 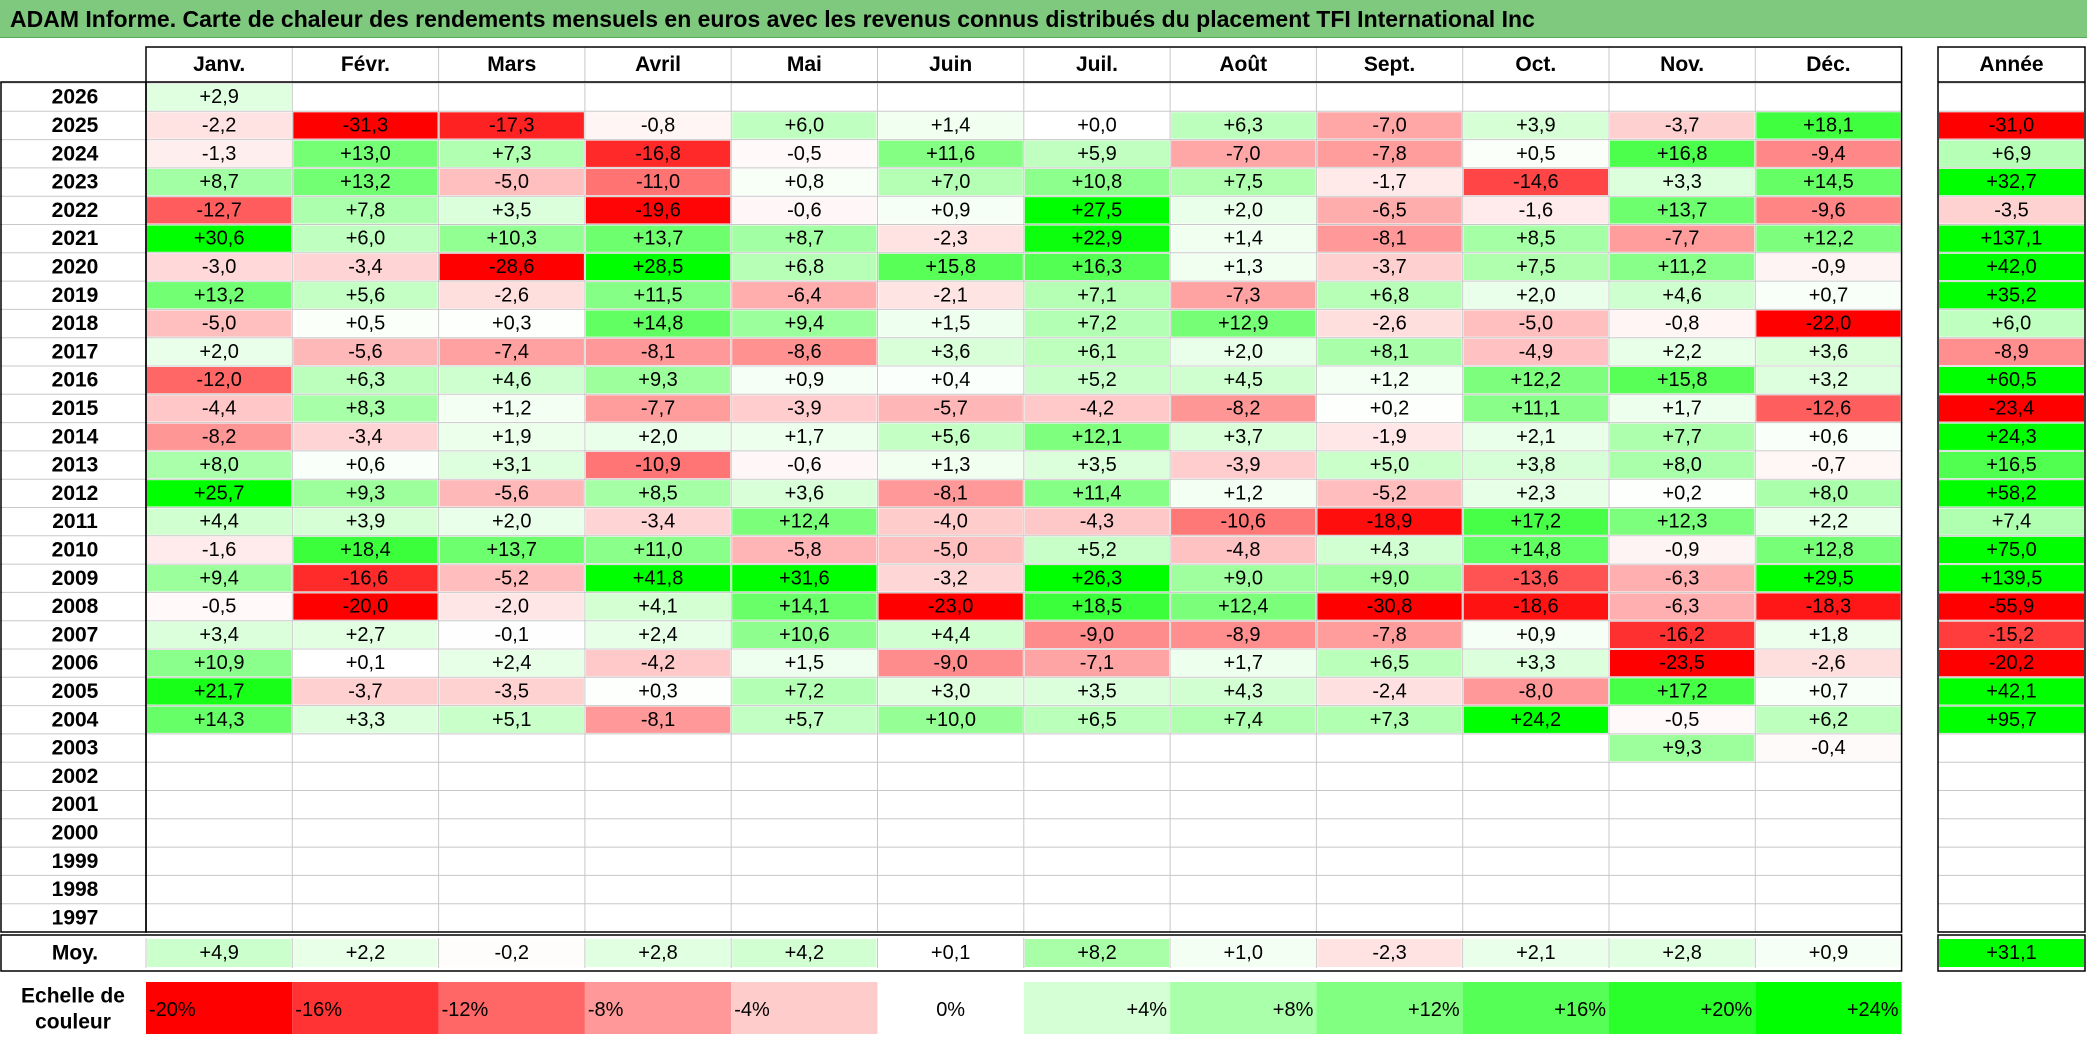 What do you see at coordinates (511, 550) in the screenshot?
I see `cell-value: +13,7` at bounding box center [511, 550].